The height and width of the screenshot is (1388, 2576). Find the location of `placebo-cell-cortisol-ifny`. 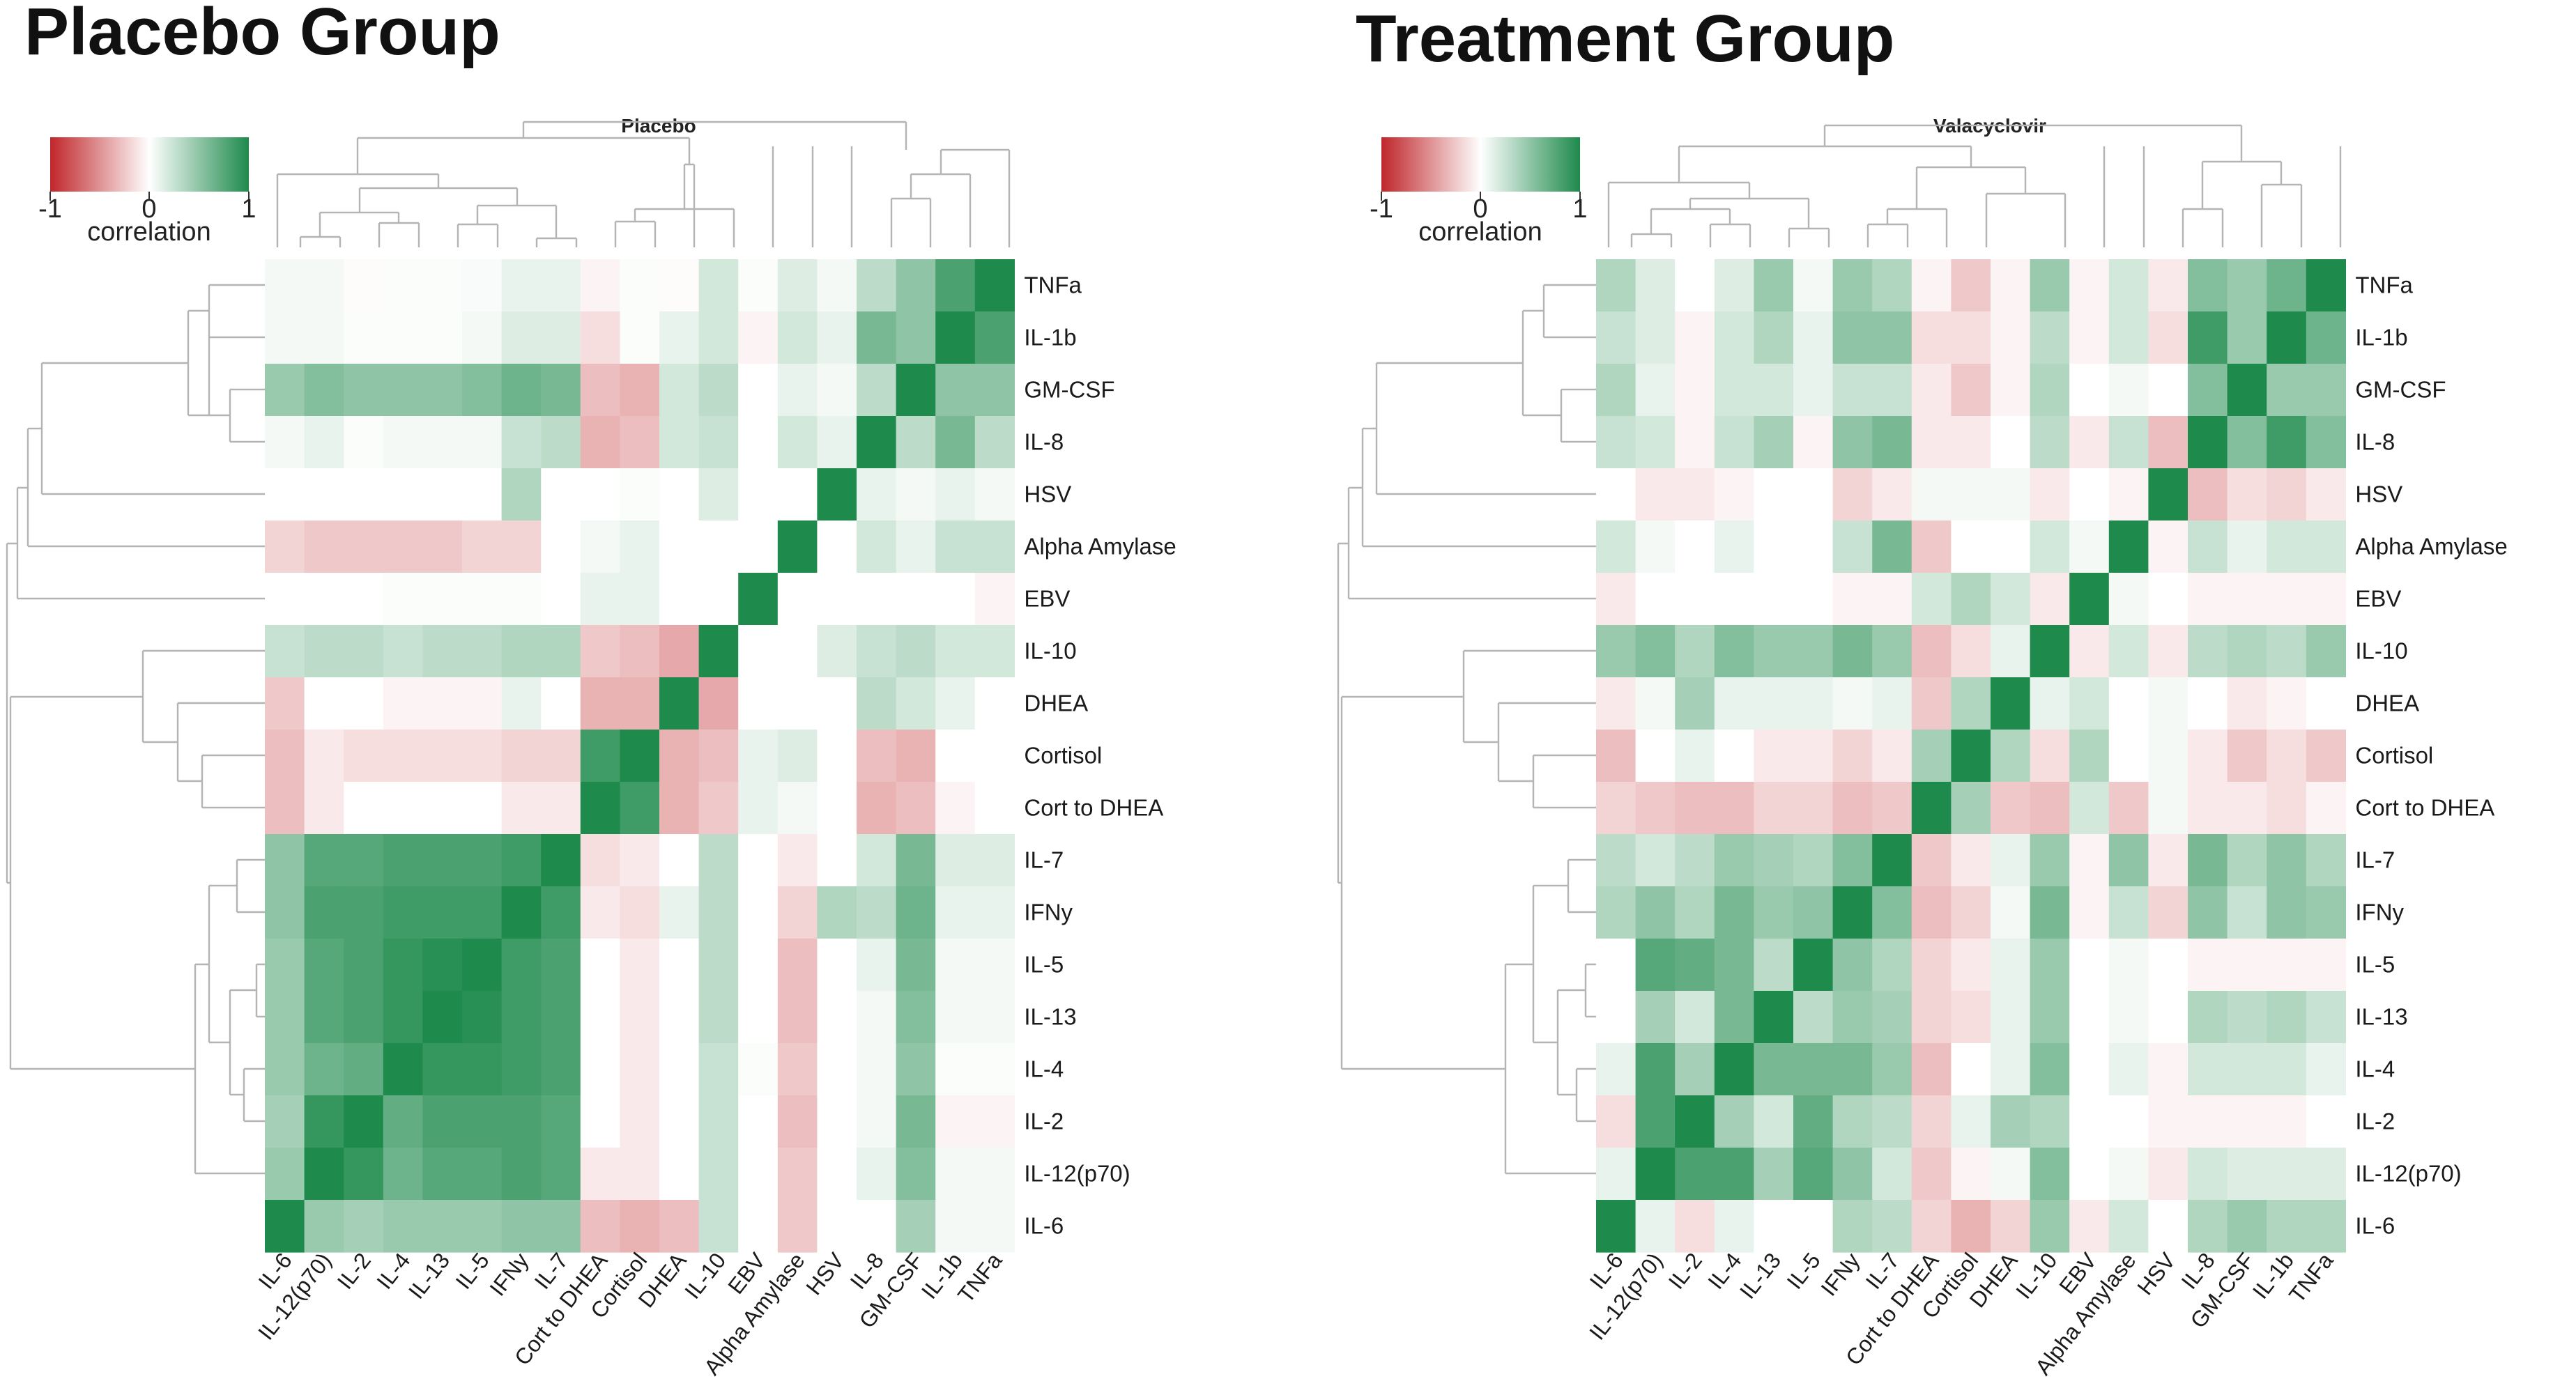

placebo-cell-cortisol-ifny is located at coordinates (521, 756).